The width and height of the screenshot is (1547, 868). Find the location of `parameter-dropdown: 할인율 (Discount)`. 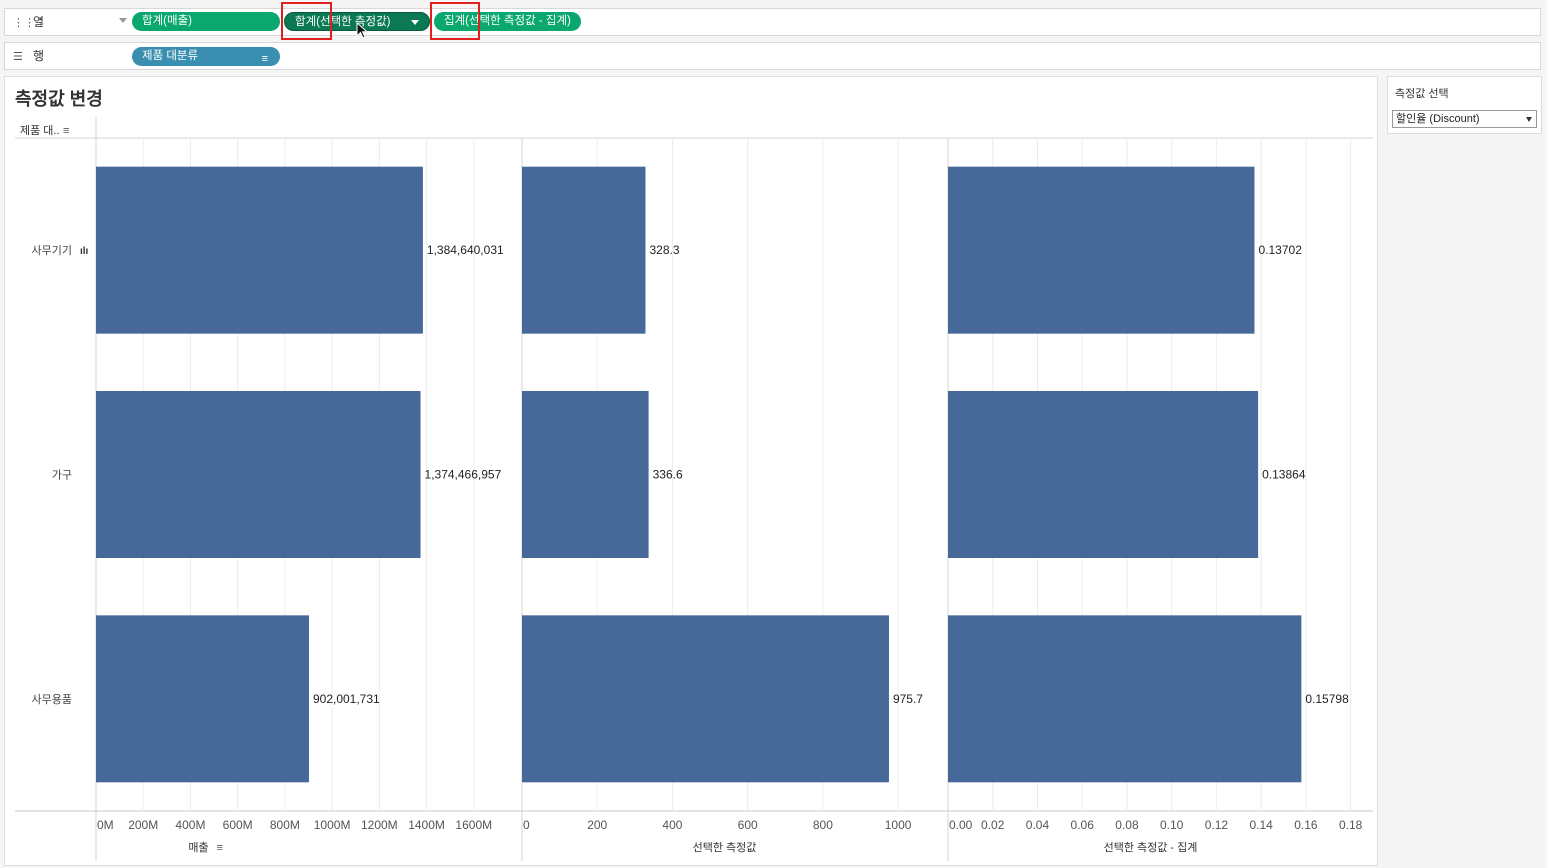

parameter-dropdown: 할인율 (Discount) is located at coordinates (1464, 119).